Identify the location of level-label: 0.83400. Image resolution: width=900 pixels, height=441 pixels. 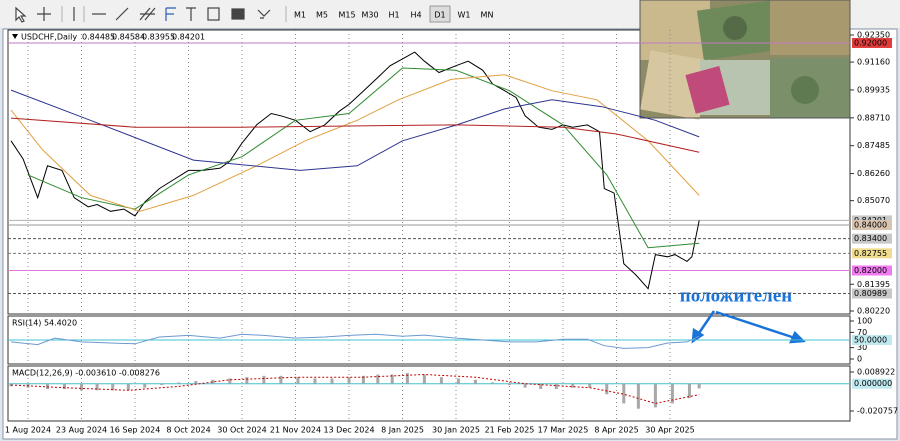
(870, 238).